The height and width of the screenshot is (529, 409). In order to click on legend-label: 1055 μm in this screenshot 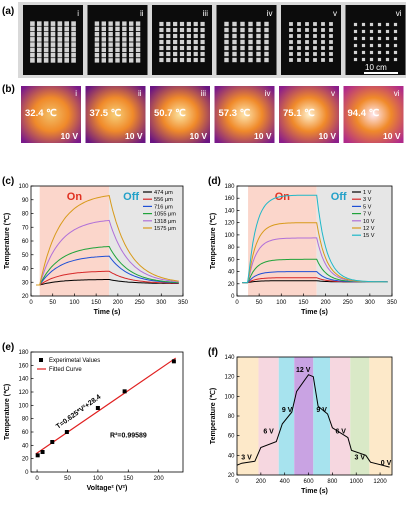, I will do `click(165, 215)`.